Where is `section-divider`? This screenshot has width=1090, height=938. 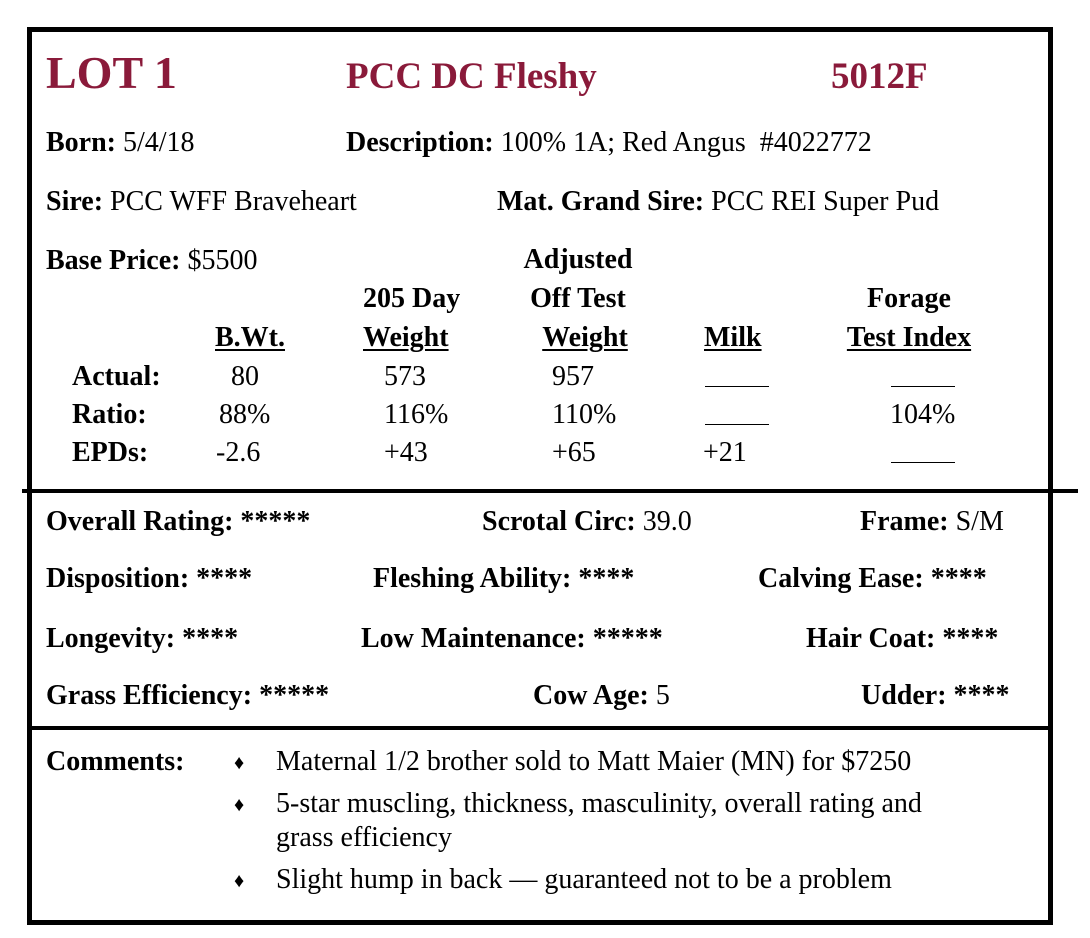 section-divider is located at coordinates (550, 491).